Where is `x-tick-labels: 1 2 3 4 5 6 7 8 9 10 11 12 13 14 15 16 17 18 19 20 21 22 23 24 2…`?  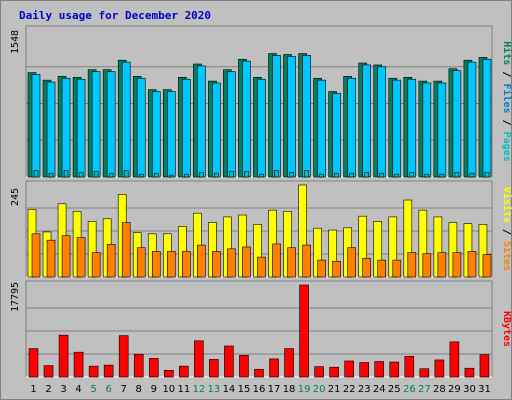
x-tick-labels: 1 2 3 4 5 6 7 8 9 10 11 12 13 14 15 16 17 18 19 20 21 22 23 24 2… is located at coordinates (260, 389).